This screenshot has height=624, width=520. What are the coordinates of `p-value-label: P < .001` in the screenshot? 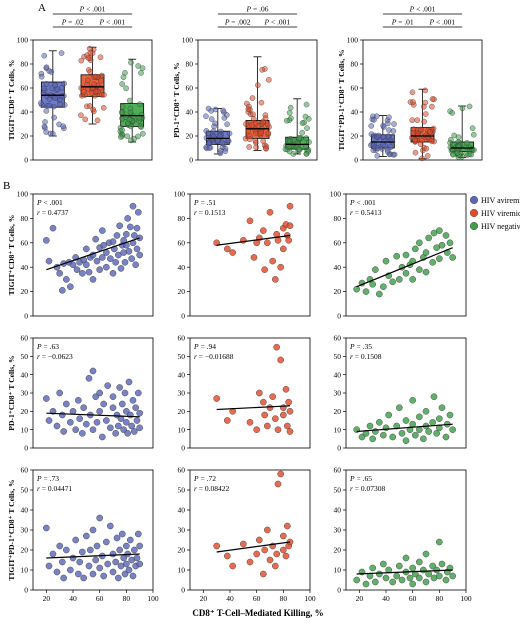 It's located at (49, 202).